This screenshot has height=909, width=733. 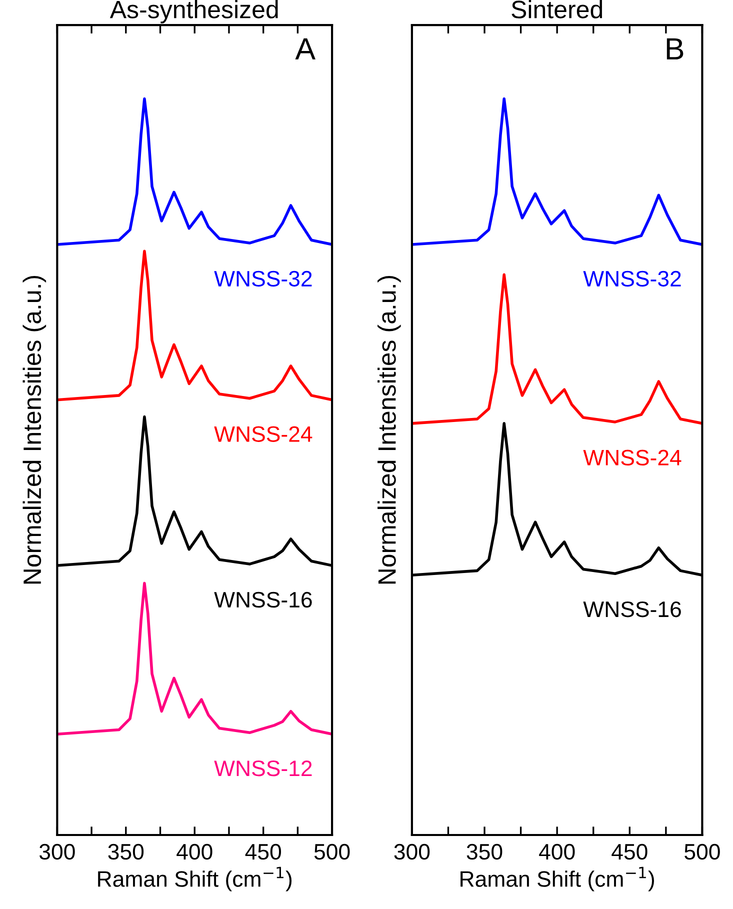 What do you see at coordinates (263, 768) in the screenshot?
I see `series-label: WNSS-12` at bounding box center [263, 768].